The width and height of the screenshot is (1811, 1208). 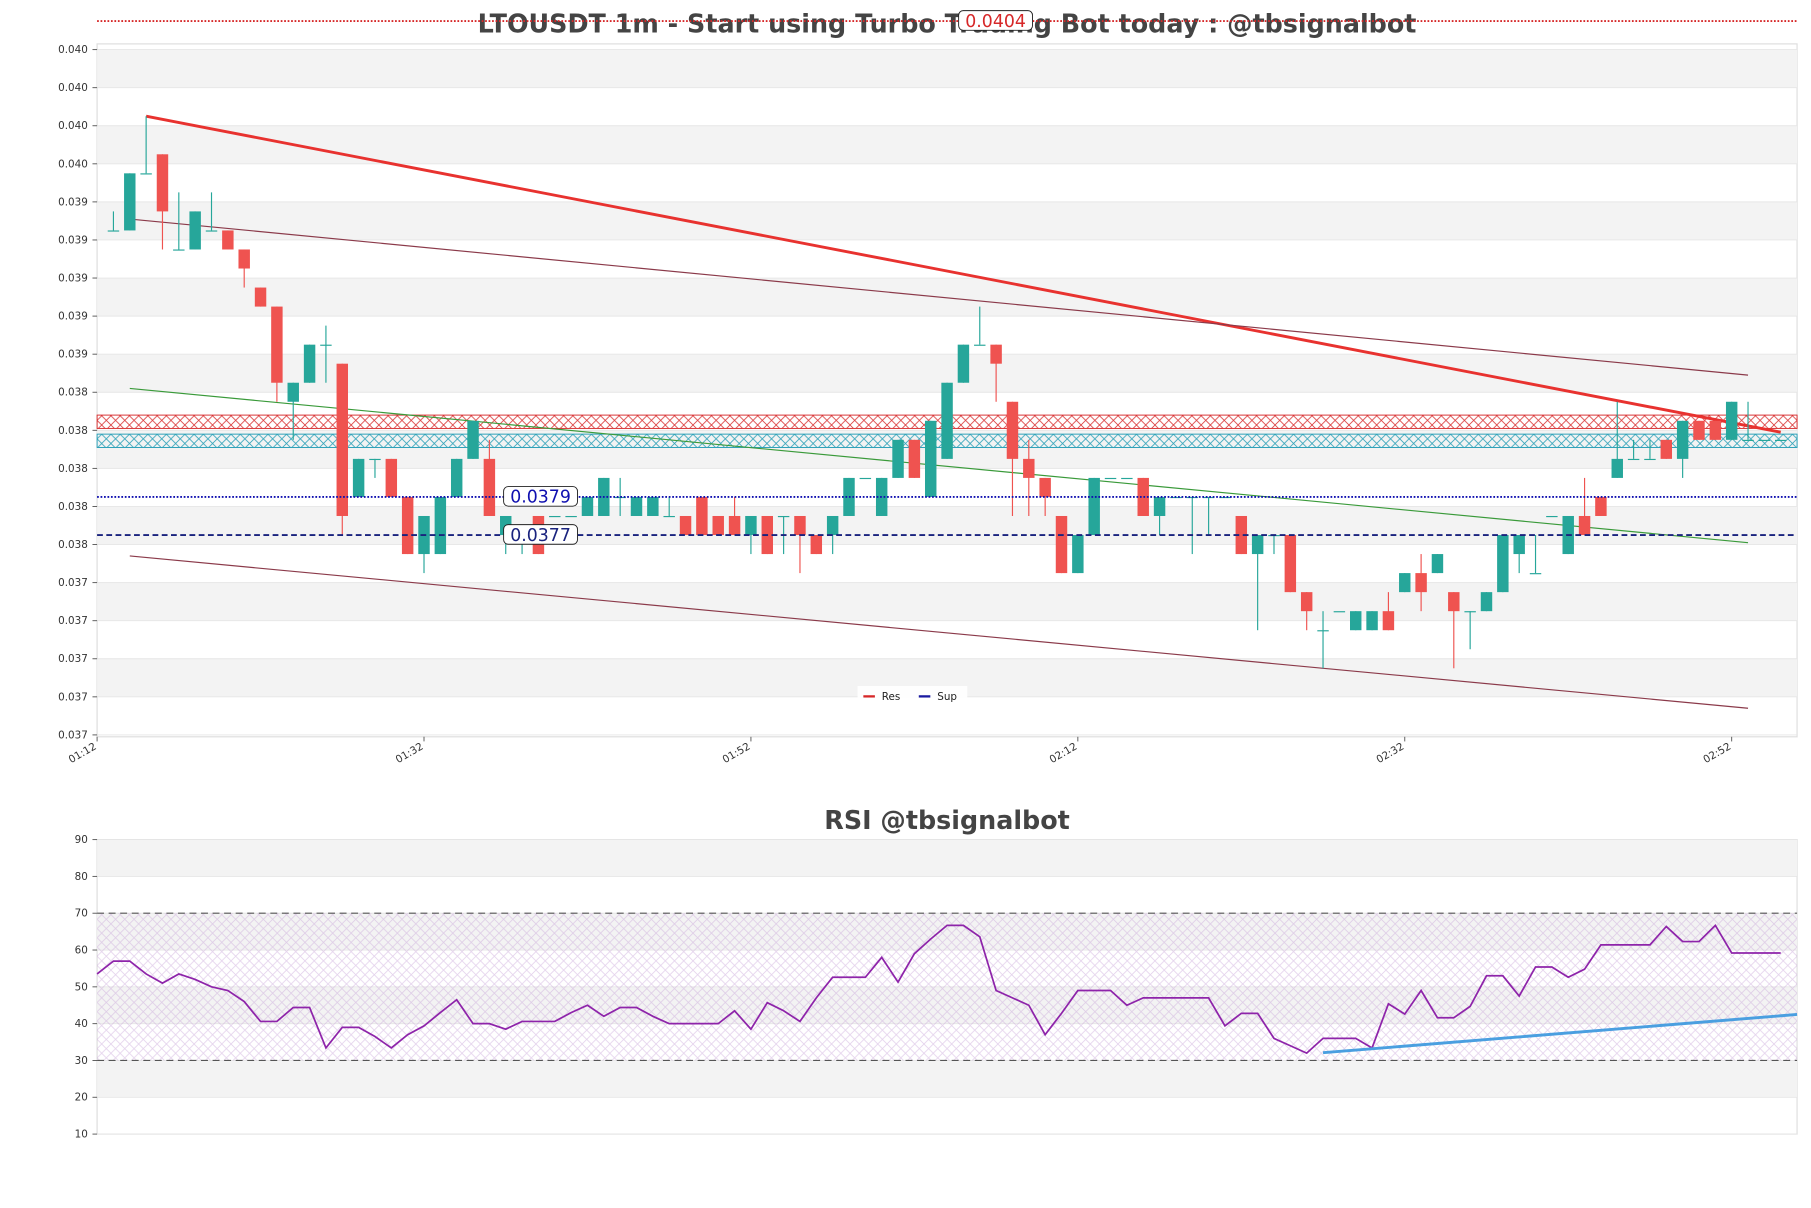 I want to click on legend-label: Res, so click(x=891, y=697).